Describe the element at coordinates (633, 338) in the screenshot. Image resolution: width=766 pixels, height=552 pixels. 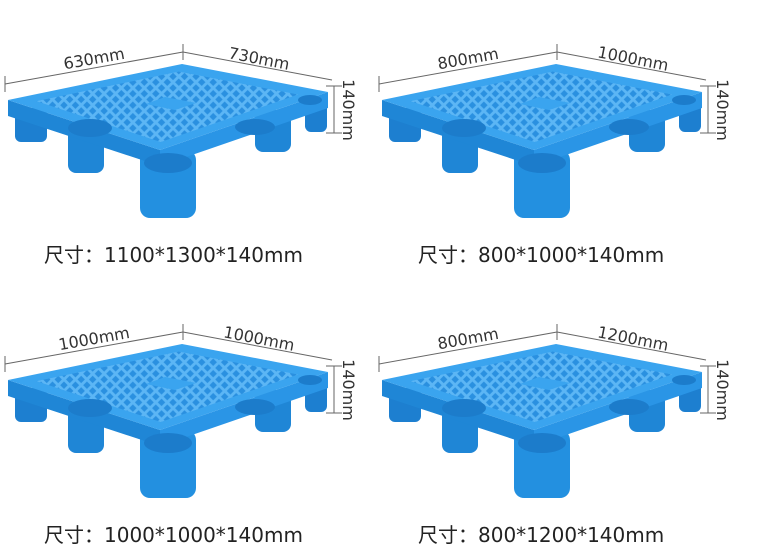
I see `width-label: 1200mm` at that location.